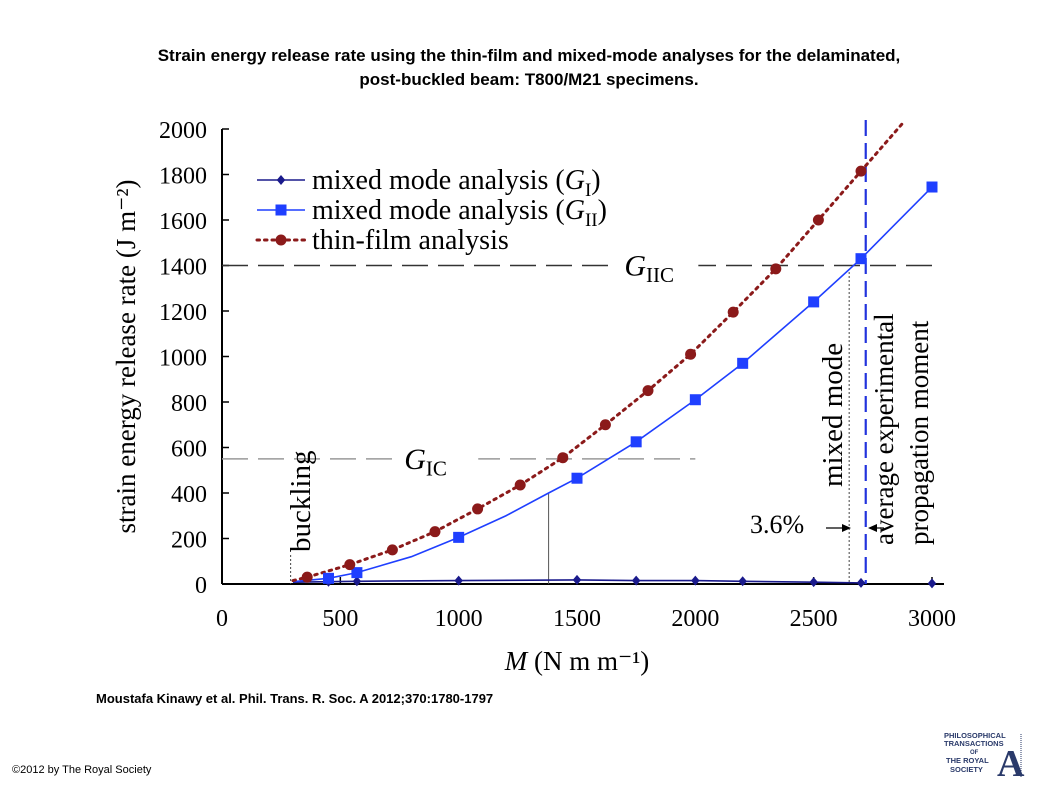  What do you see at coordinates (201, 586) in the screenshot?
I see `y-tick-label: 0` at bounding box center [201, 586].